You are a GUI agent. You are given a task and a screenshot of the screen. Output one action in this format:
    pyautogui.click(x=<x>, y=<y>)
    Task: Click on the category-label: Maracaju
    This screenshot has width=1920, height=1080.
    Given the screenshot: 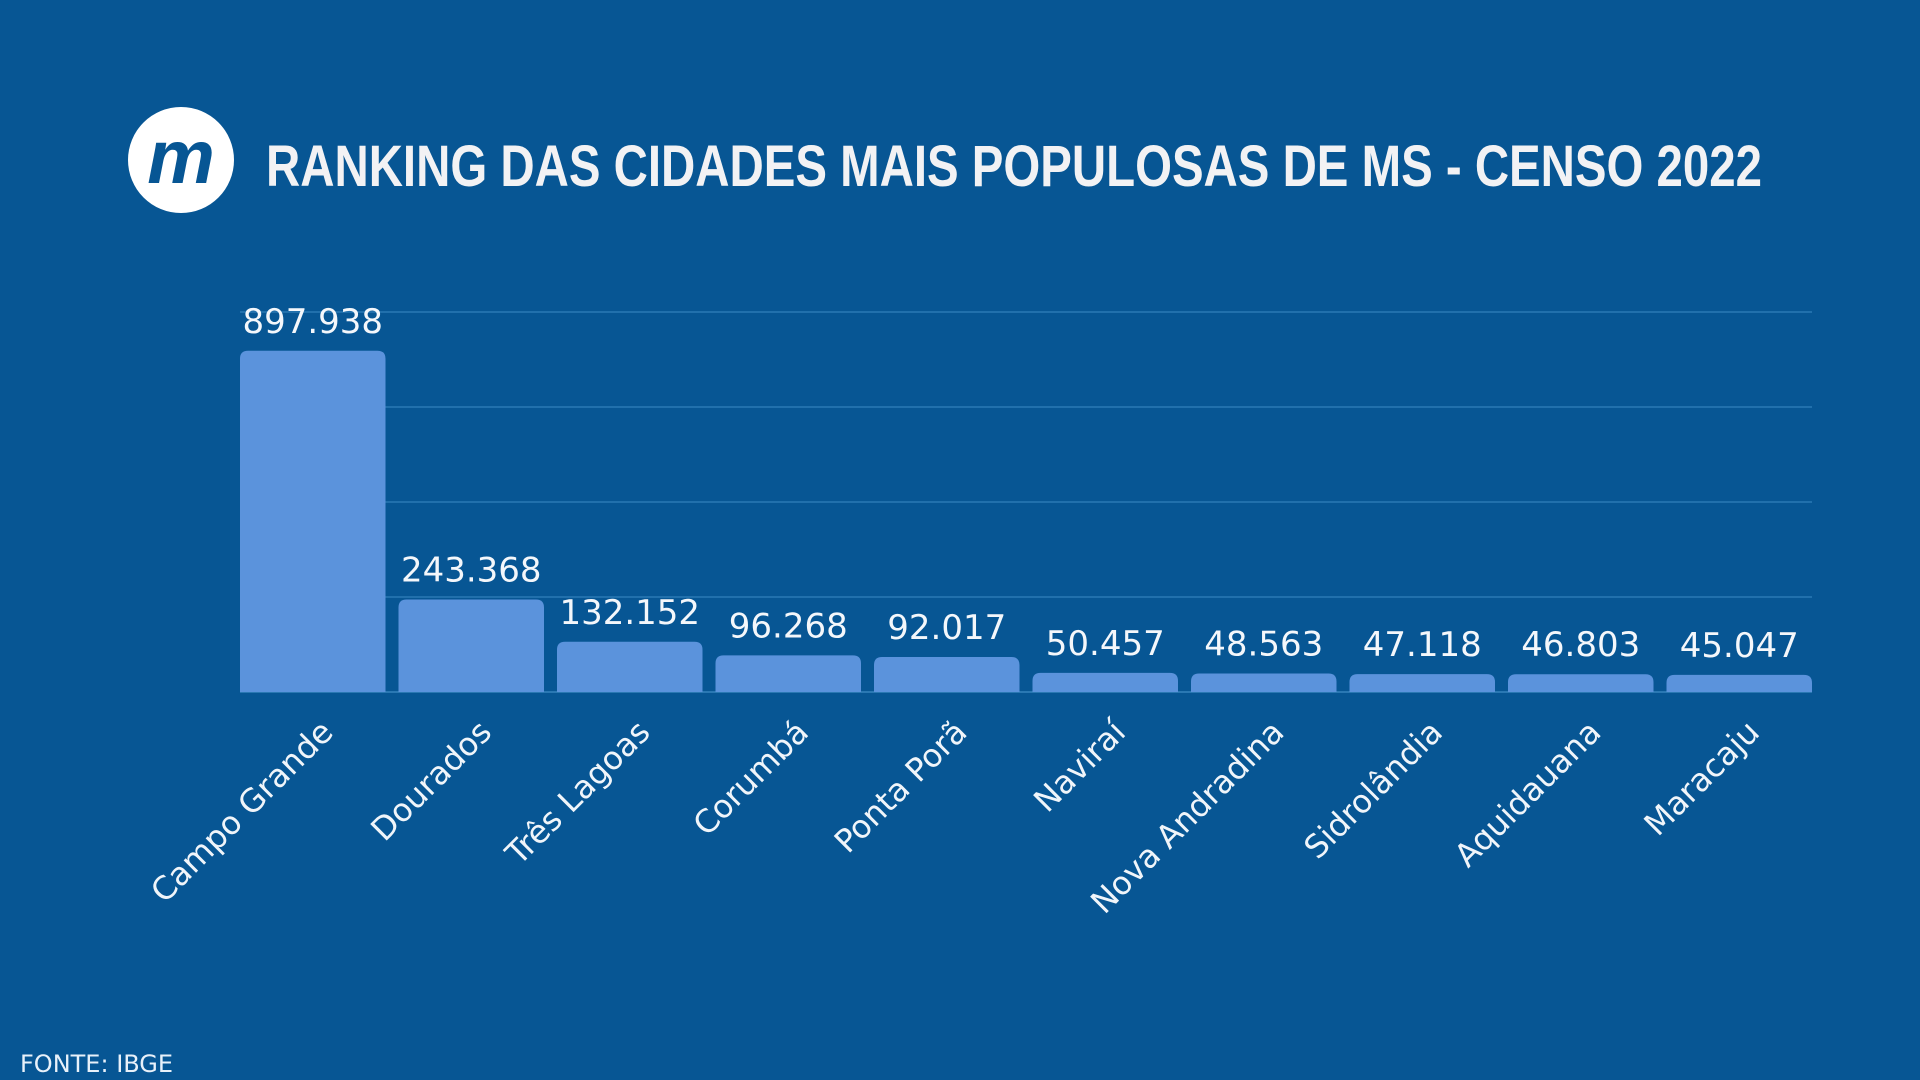 What is the action you would take?
    pyautogui.click(x=1702, y=778)
    